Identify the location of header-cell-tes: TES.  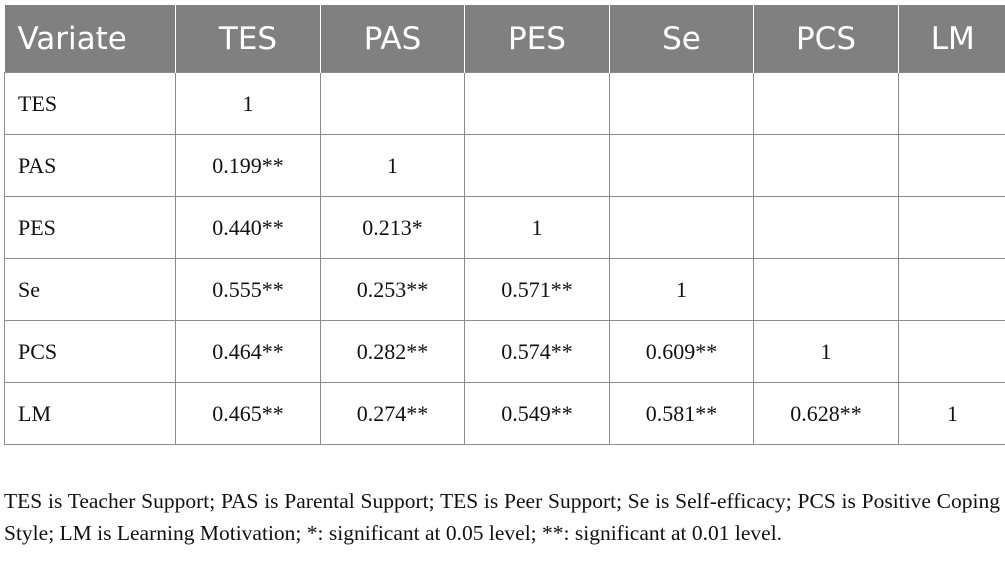
(248, 39).